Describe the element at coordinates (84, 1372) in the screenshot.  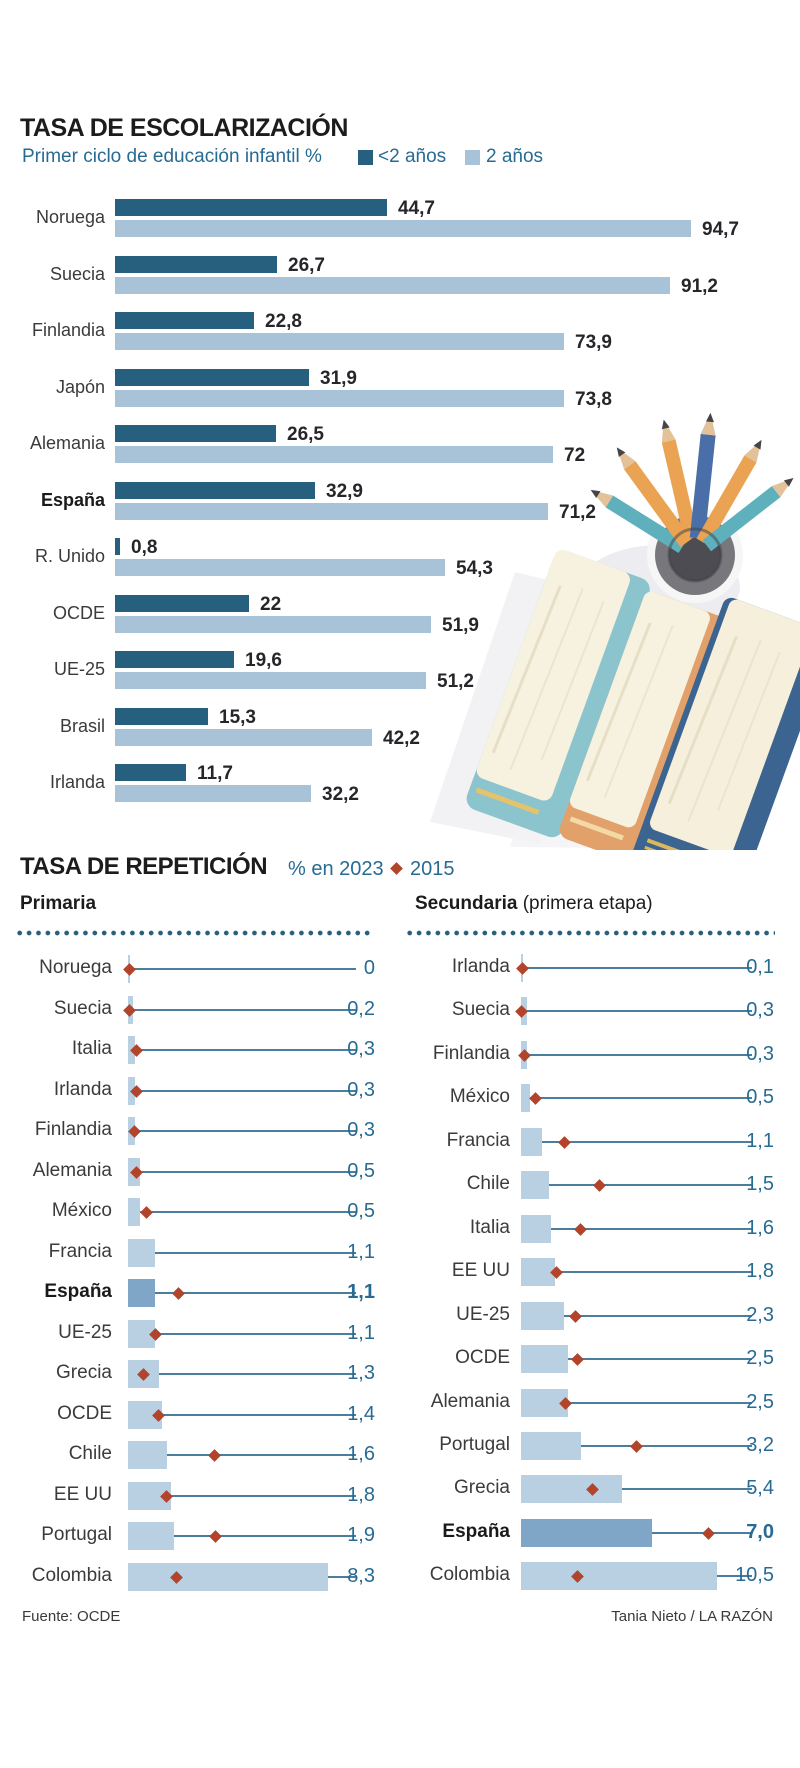
I see `country-label: Grecia` at that location.